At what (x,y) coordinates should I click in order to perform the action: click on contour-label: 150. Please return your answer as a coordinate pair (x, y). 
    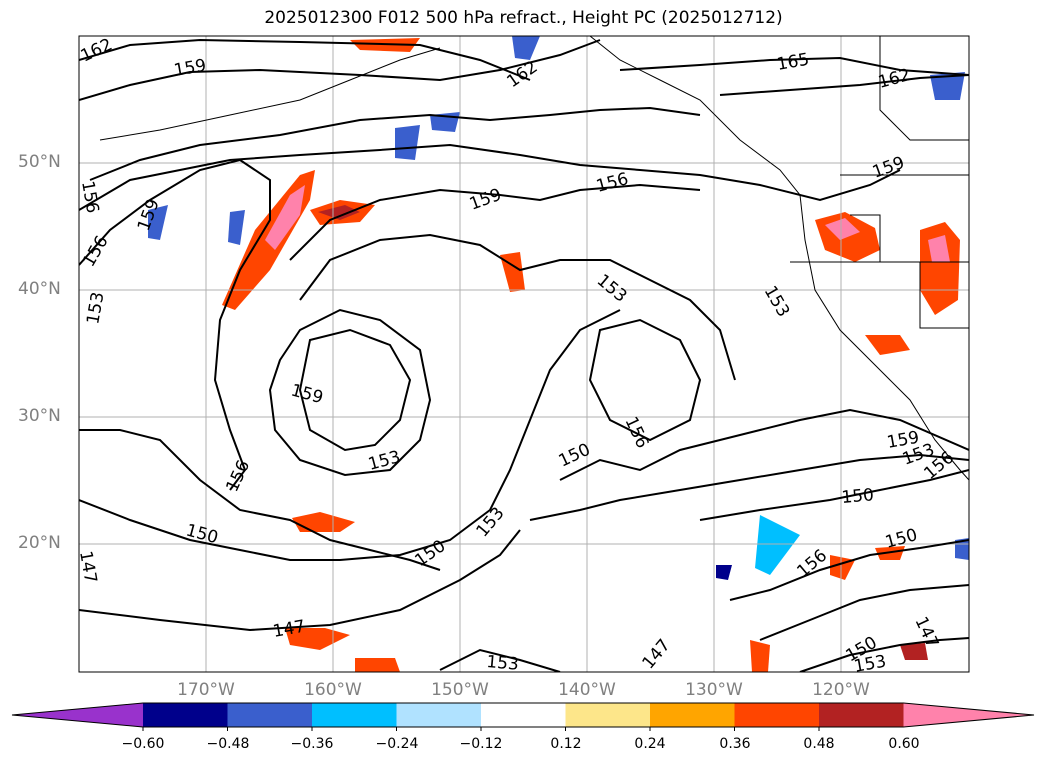
    Looking at the image, I should click on (858, 496).